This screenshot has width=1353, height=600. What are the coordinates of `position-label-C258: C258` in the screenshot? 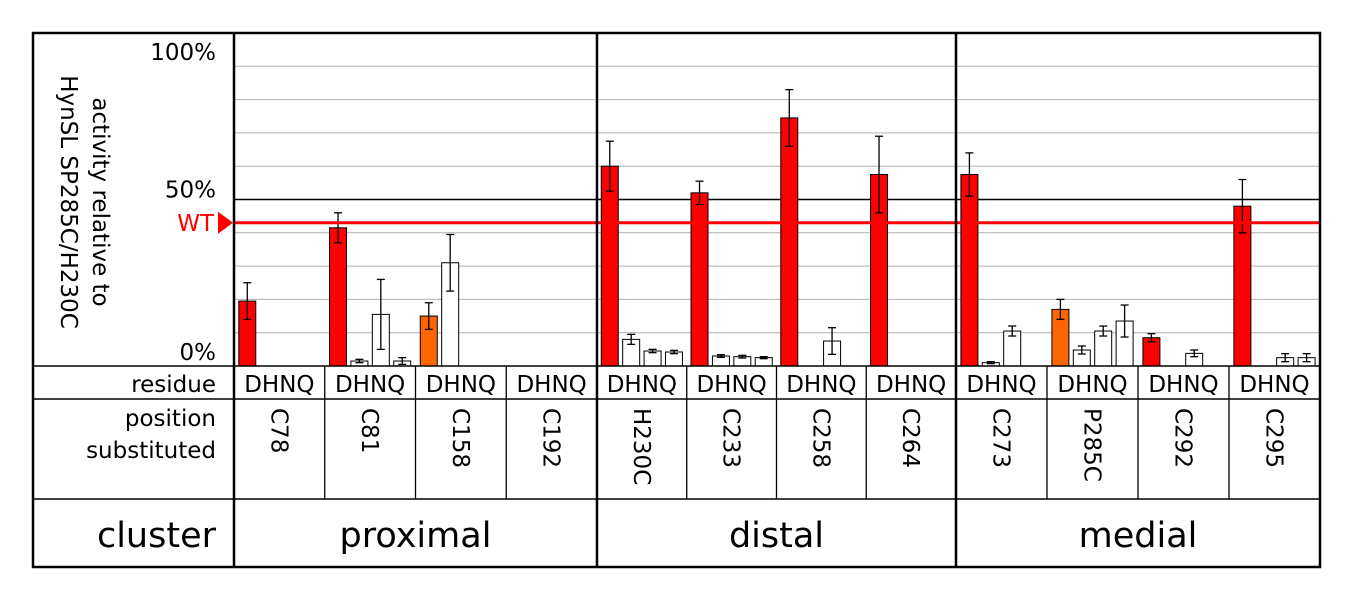 It's located at (820, 438).